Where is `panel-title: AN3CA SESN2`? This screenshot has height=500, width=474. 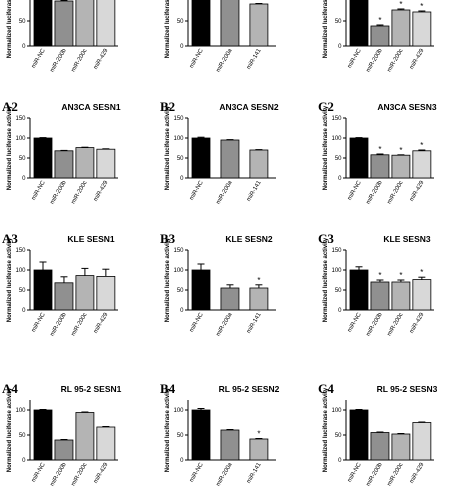 panel-title: AN3CA SESN2 is located at coordinates (249, 107).